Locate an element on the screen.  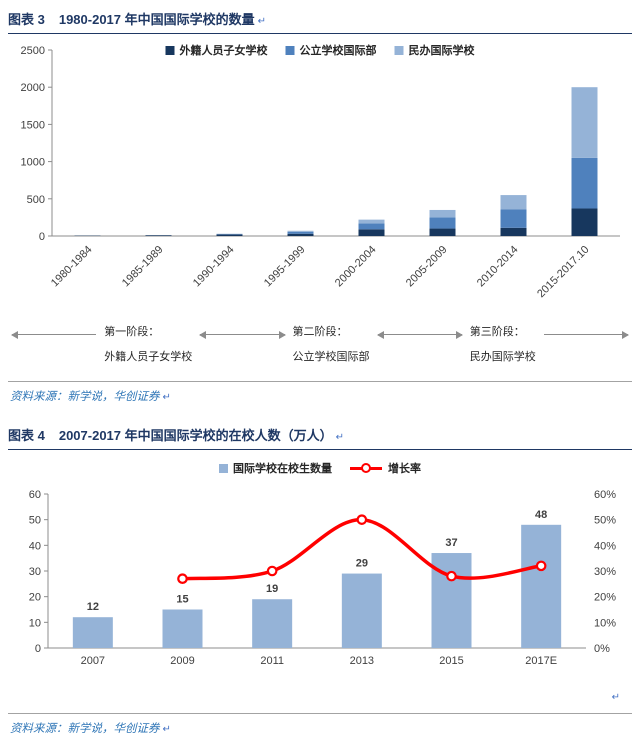
legend-item: 增长率 is located at coordinates (385, 468).